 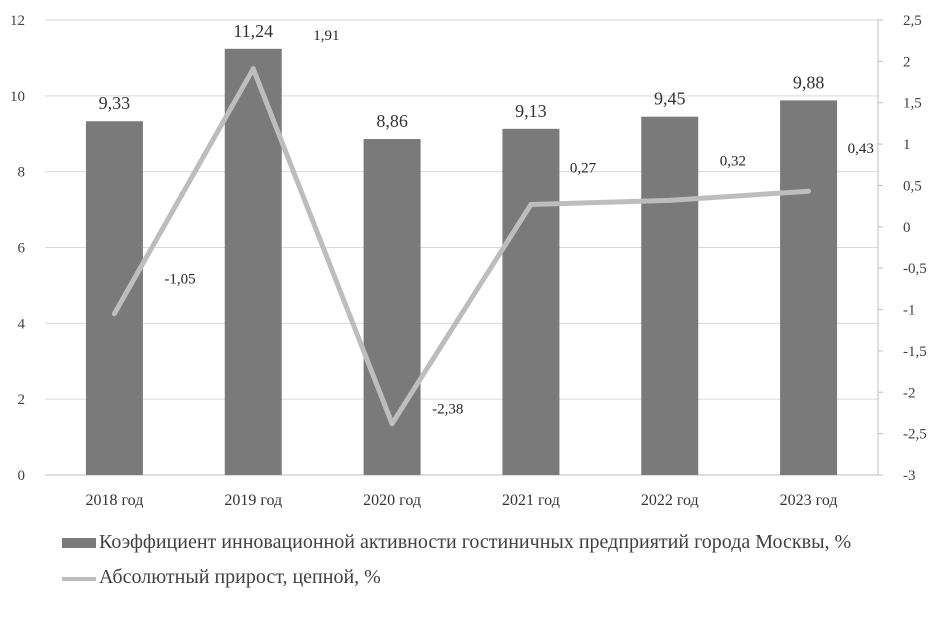 I want to click on right-tick-label: 2, so click(x=907, y=62).